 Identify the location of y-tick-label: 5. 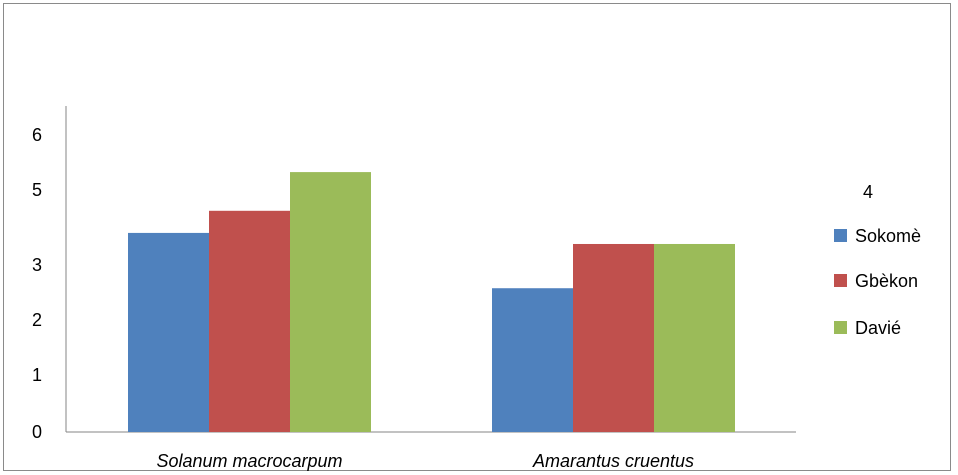
(37, 190).